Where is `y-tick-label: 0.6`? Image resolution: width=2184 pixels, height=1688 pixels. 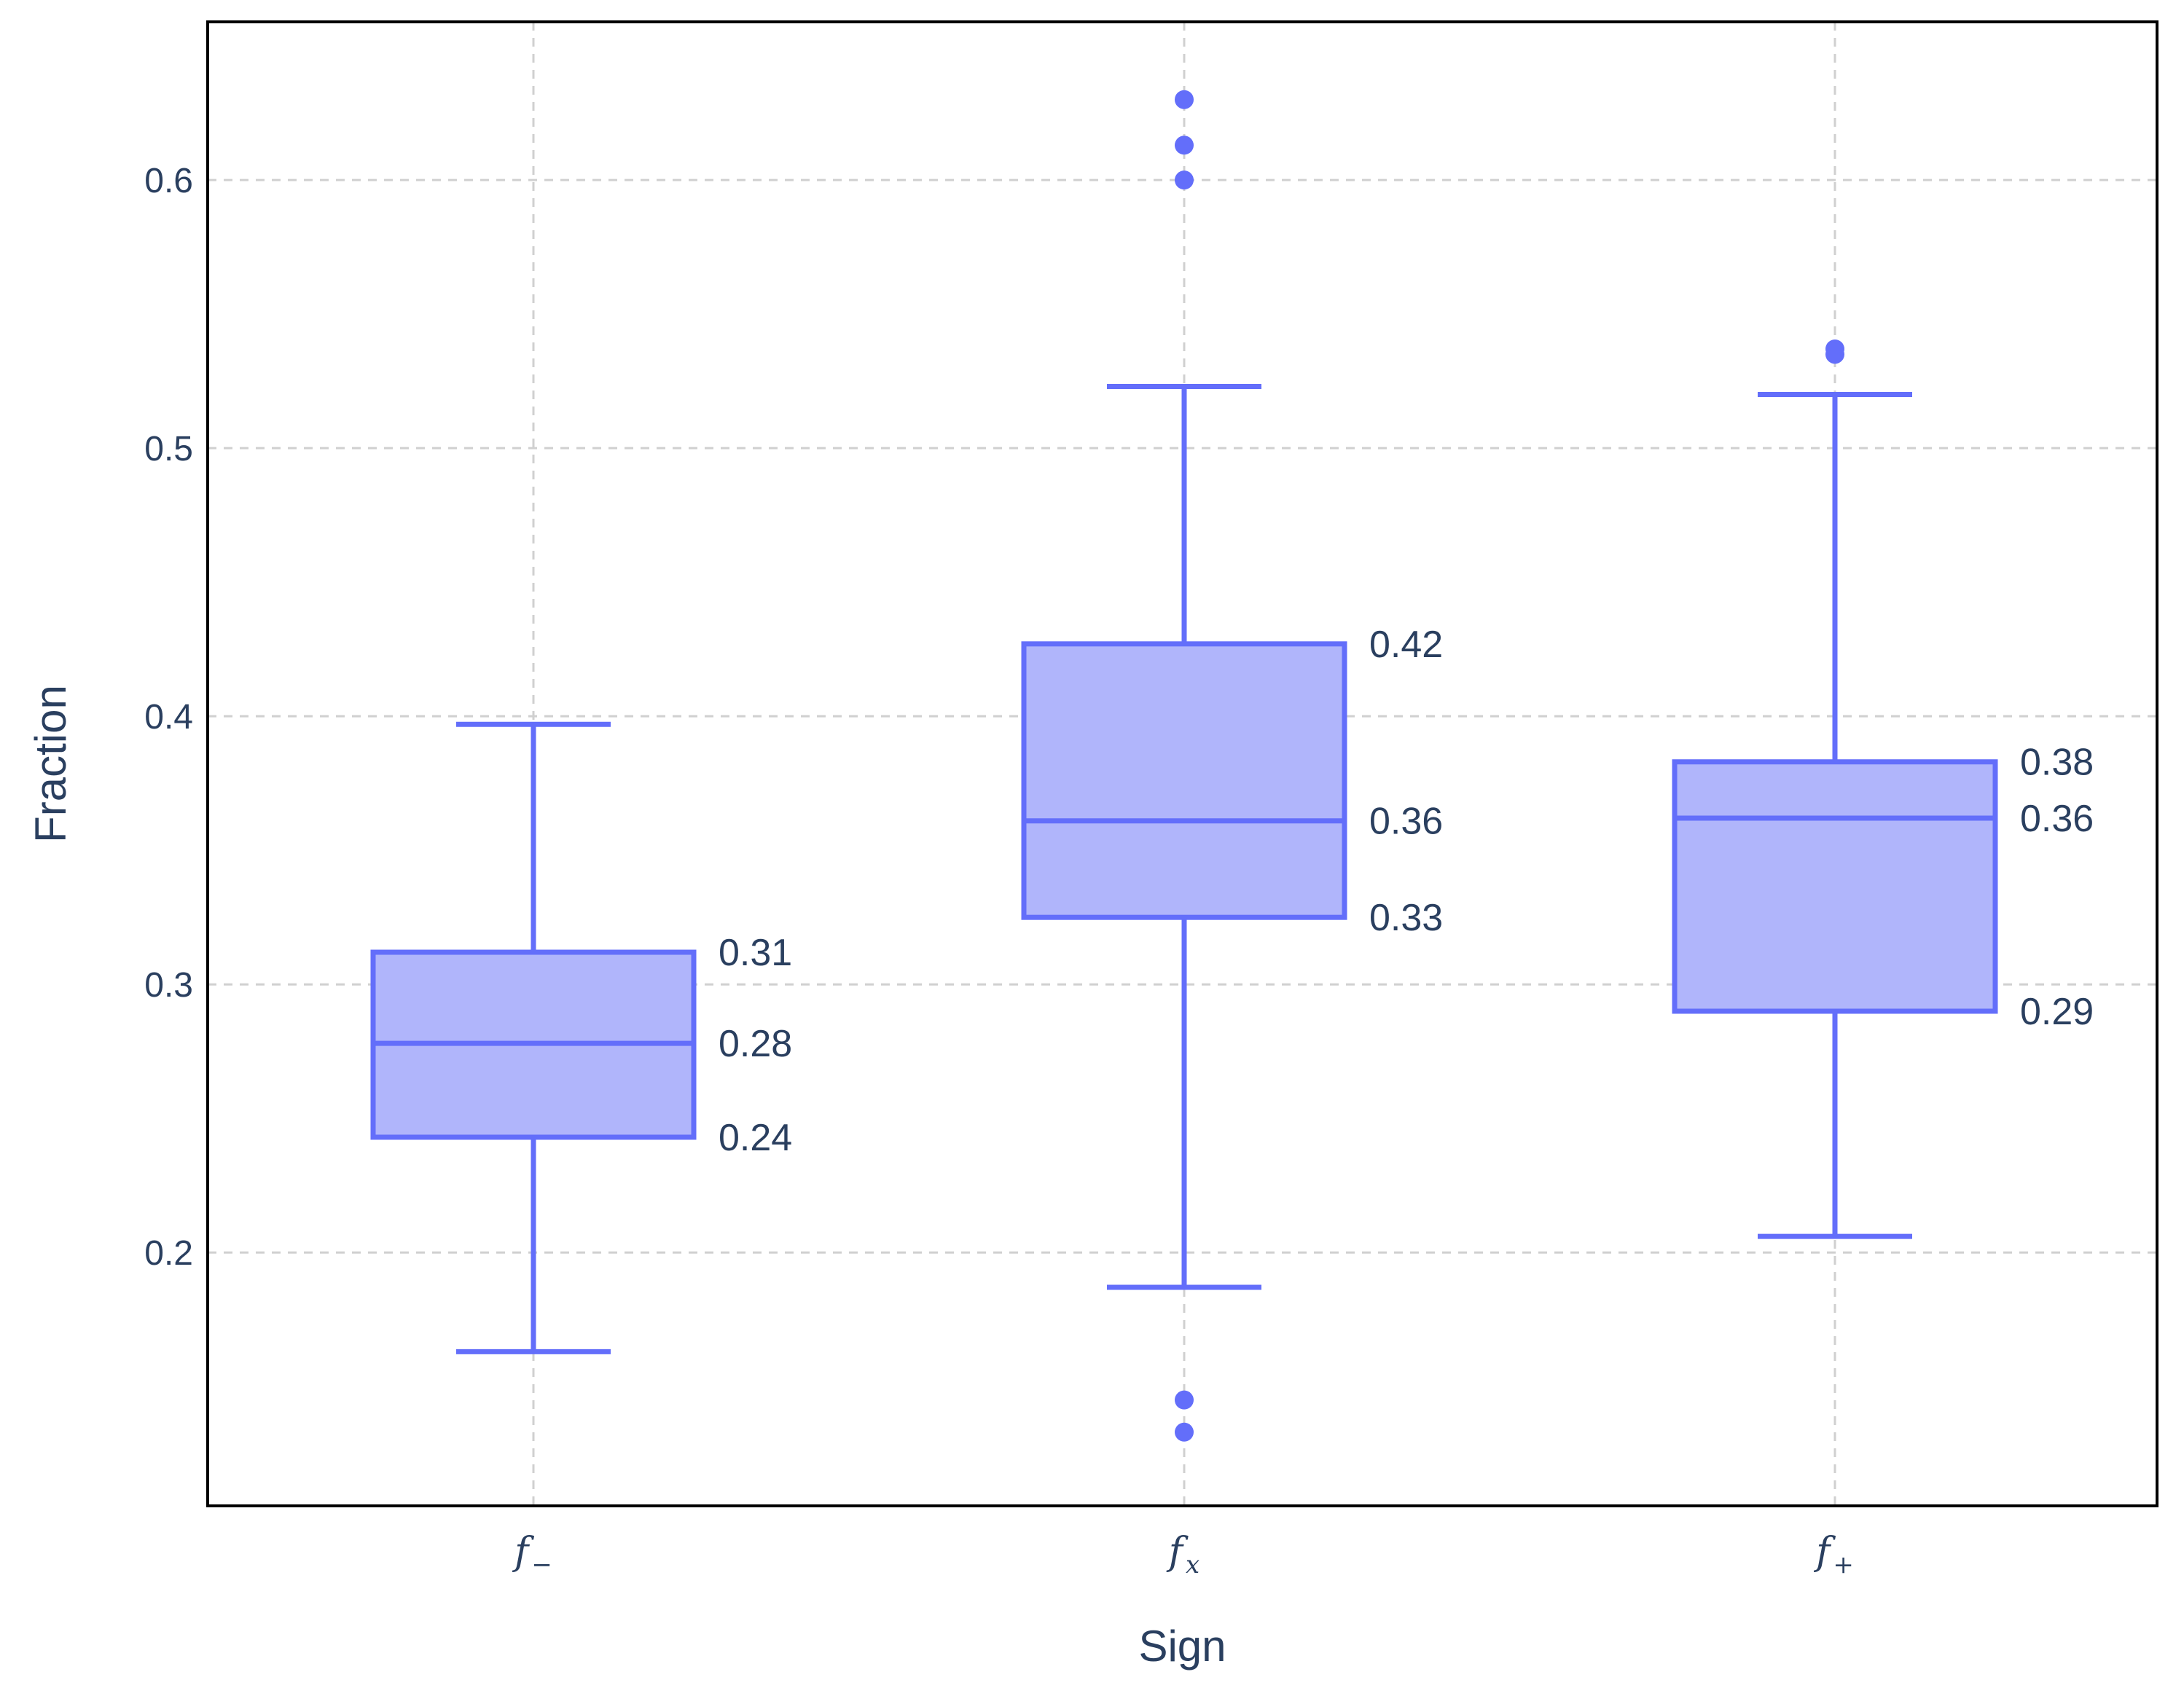
y-tick-label: 0.6 is located at coordinates (168, 181).